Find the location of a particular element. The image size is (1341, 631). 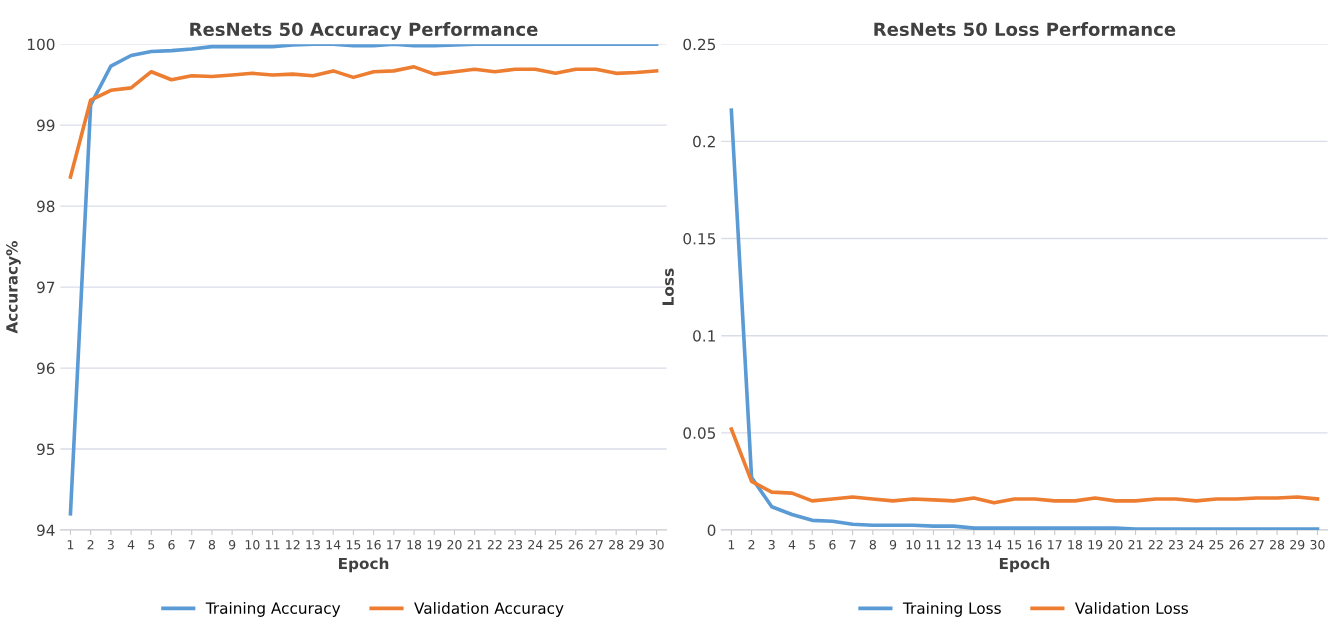

y-tick-label: 0.2 is located at coordinates (704, 141).